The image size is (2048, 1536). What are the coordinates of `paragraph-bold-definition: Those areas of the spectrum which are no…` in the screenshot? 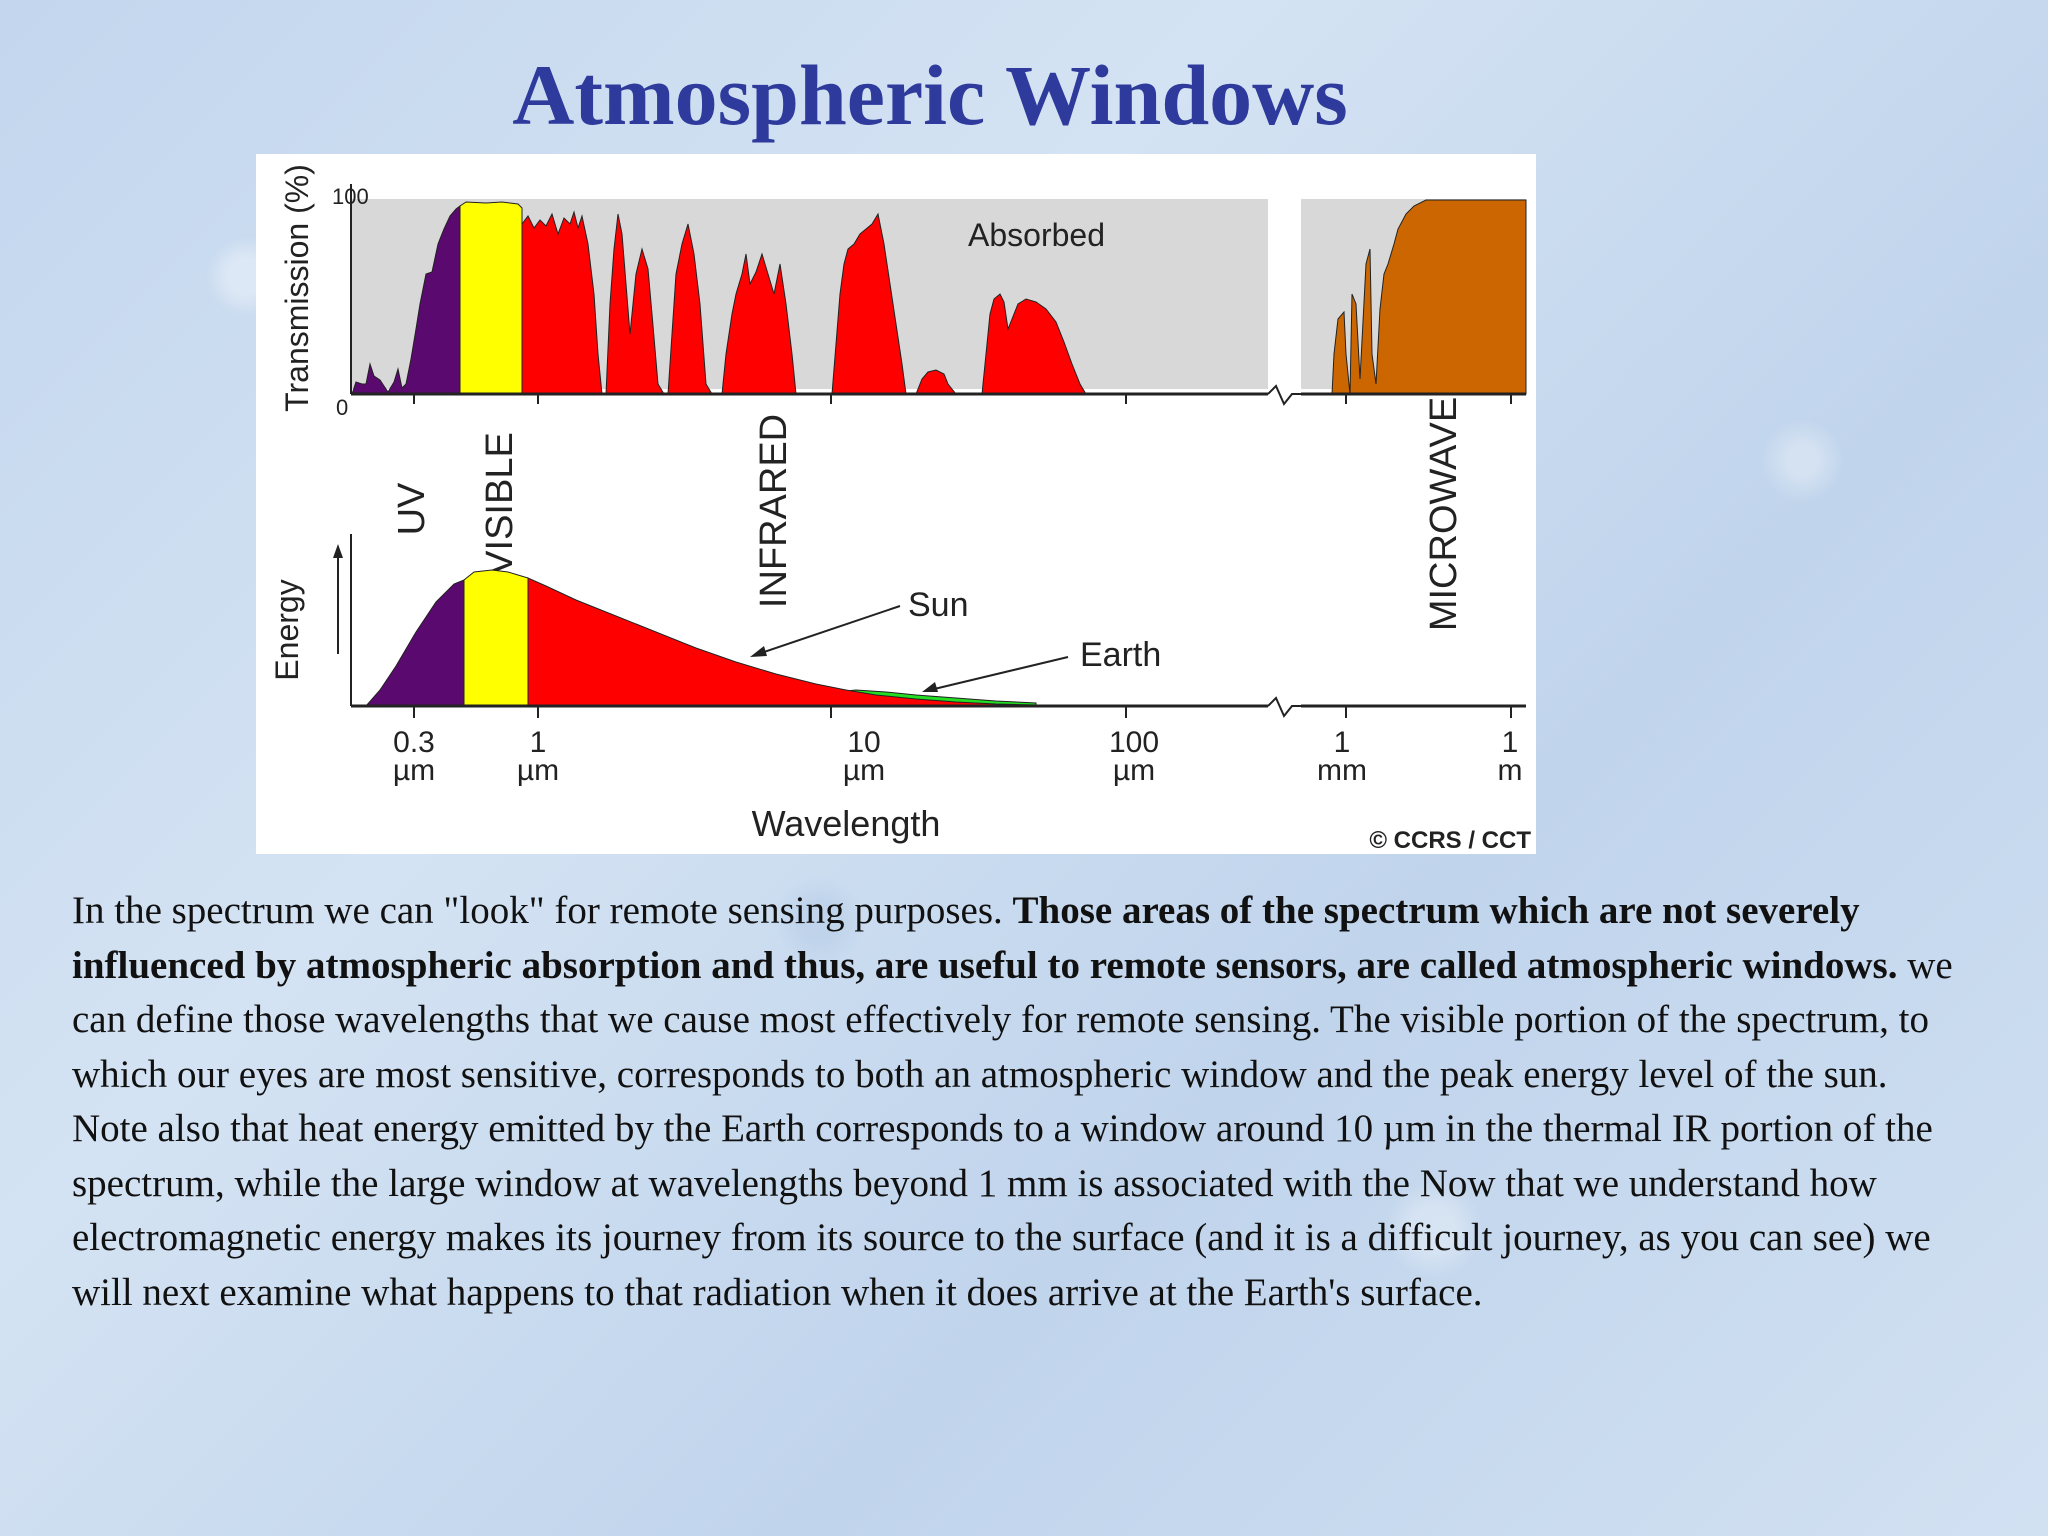 It's located at (985, 938).